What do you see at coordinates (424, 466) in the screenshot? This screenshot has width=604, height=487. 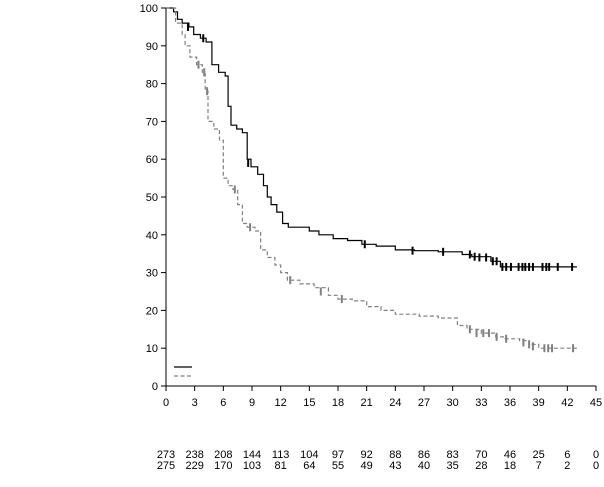 I see `at-risk-count: 40` at bounding box center [424, 466].